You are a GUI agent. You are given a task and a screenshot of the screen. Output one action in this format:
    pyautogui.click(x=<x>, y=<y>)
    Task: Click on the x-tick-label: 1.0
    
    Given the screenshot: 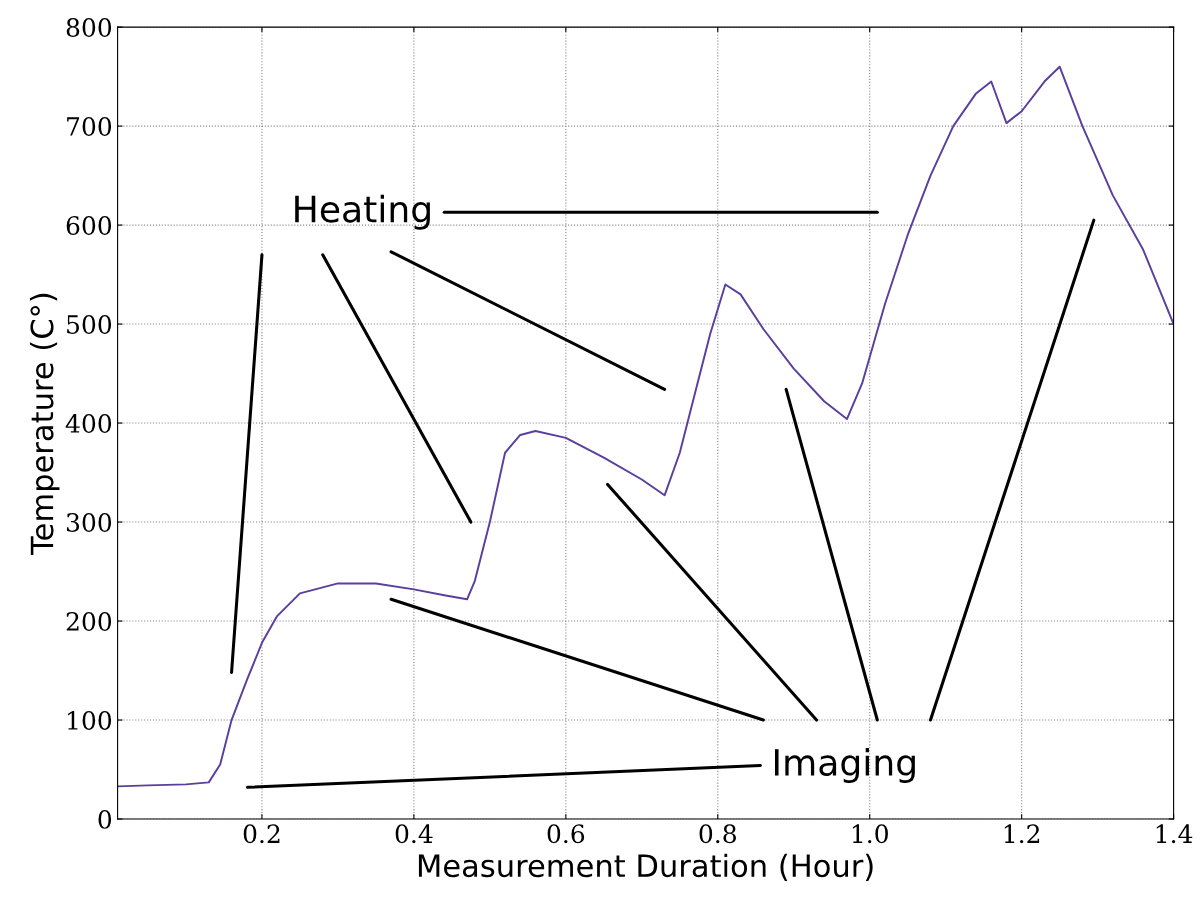 What is the action you would take?
    pyautogui.click(x=870, y=834)
    